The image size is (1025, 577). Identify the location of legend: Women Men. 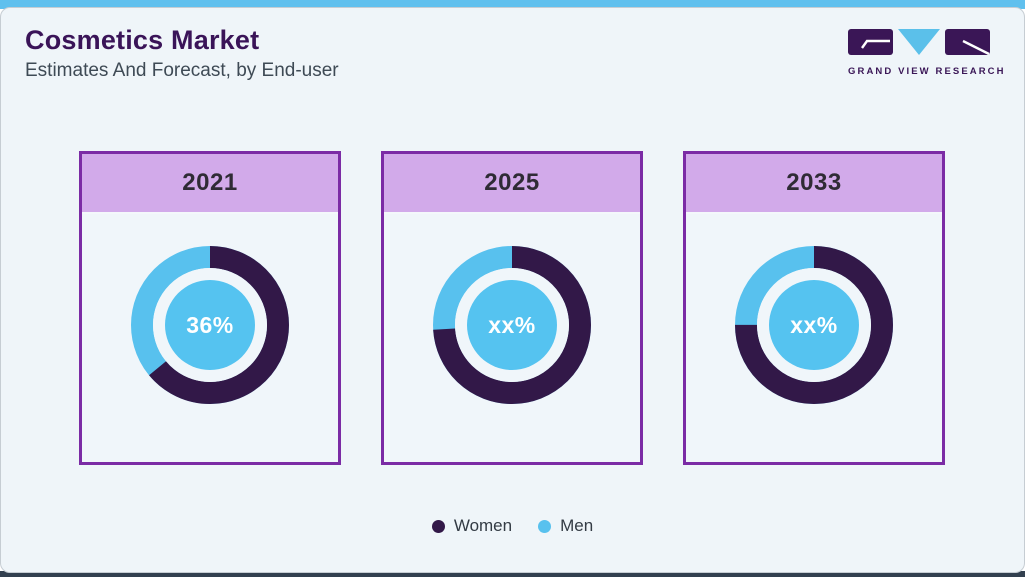
(512, 526).